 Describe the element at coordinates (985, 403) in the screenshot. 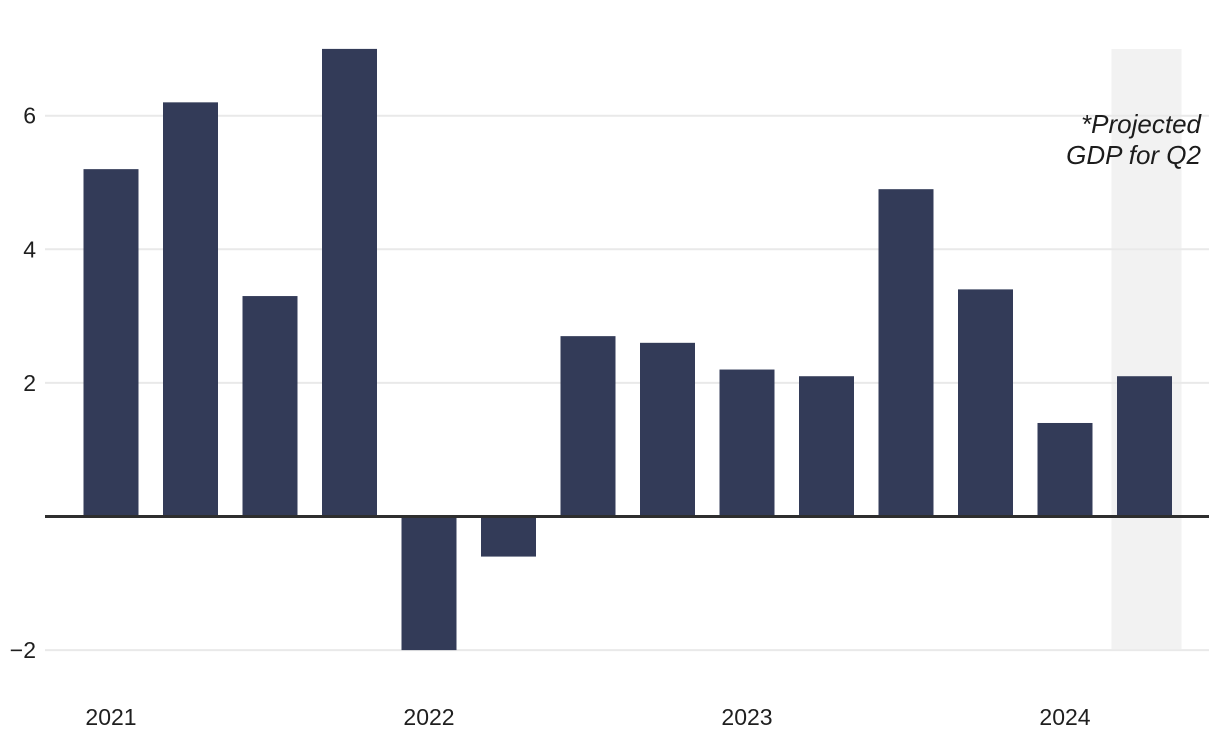

I see `bar-2023-q4` at that location.